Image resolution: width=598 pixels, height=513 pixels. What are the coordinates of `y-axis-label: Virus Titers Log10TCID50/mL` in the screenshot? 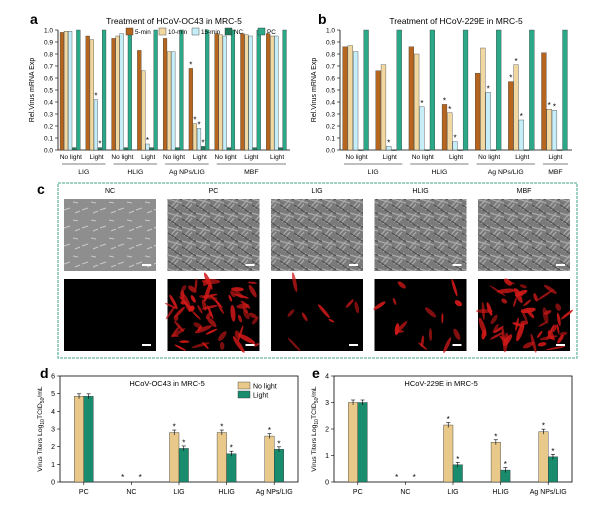 It's located at (315, 429).